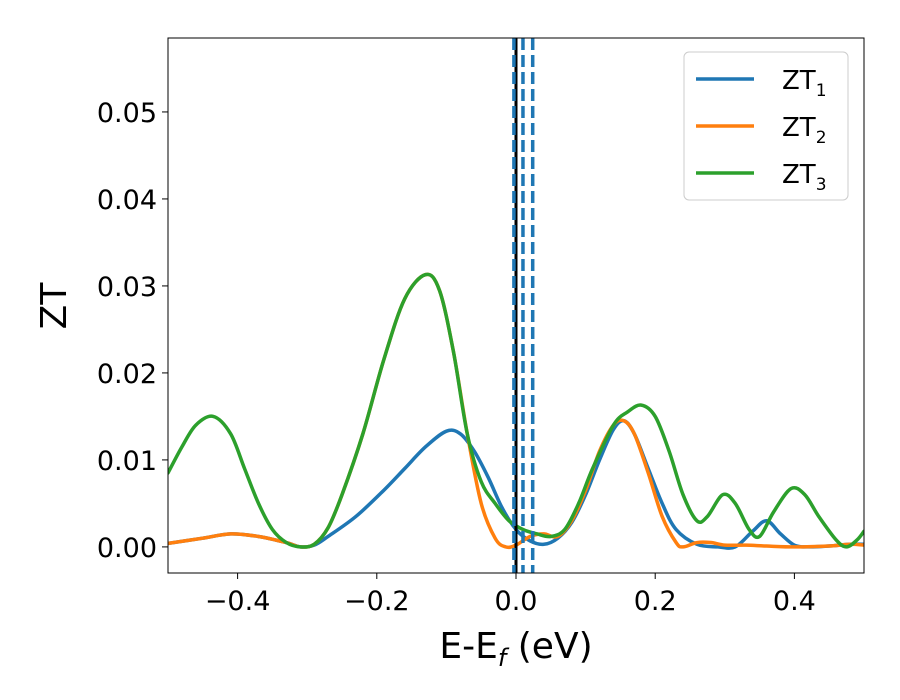 The height and width of the screenshot is (700, 900). What do you see at coordinates (804, 177) in the screenshot?
I see `legend-label-zt3: ZT3` at bounding box center [804, 177].